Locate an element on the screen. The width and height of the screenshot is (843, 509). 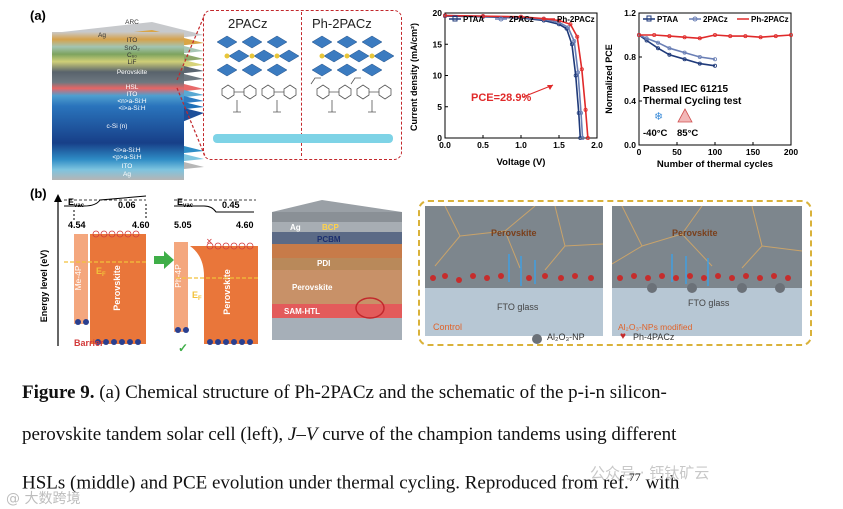
pce-y-tick-label: 0.8 is located at coordinates (630, 57).